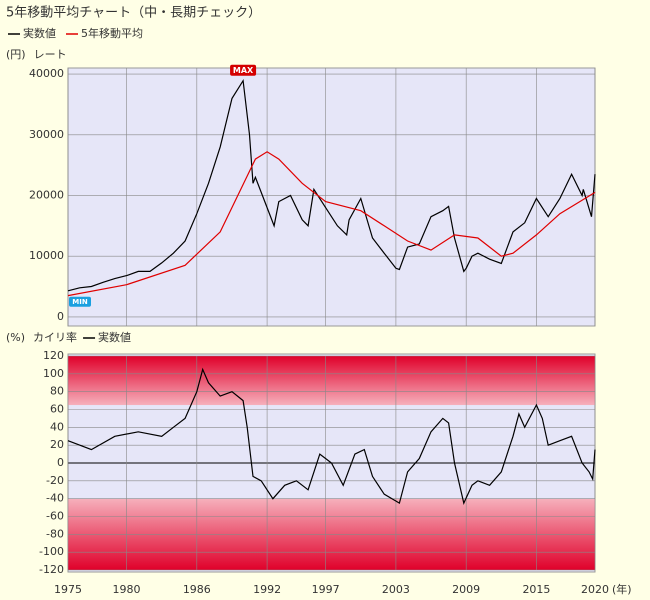  What do you see at coordinates (133, 13) in the screenshot?
I see `chart-title: 5年移動平均チャート（中・長期チェック）` at bounding box center [133, 13].